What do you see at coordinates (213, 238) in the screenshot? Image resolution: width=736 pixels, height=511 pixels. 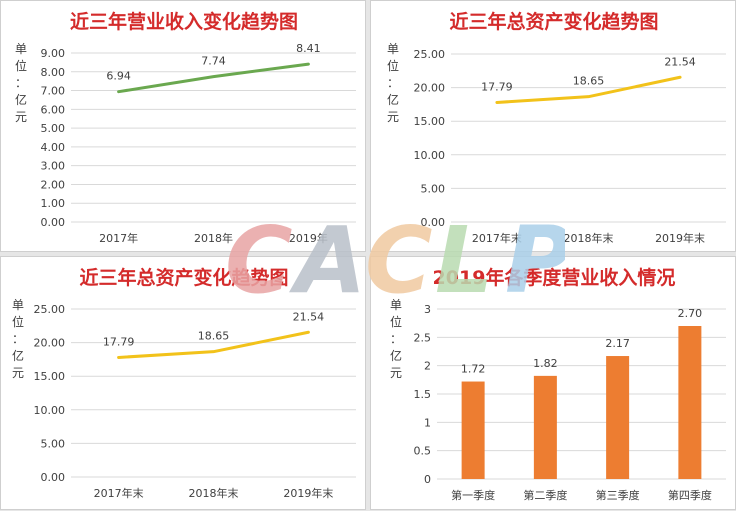 I see `x-tick-label: 2018年` at bounding box center [213, 238].